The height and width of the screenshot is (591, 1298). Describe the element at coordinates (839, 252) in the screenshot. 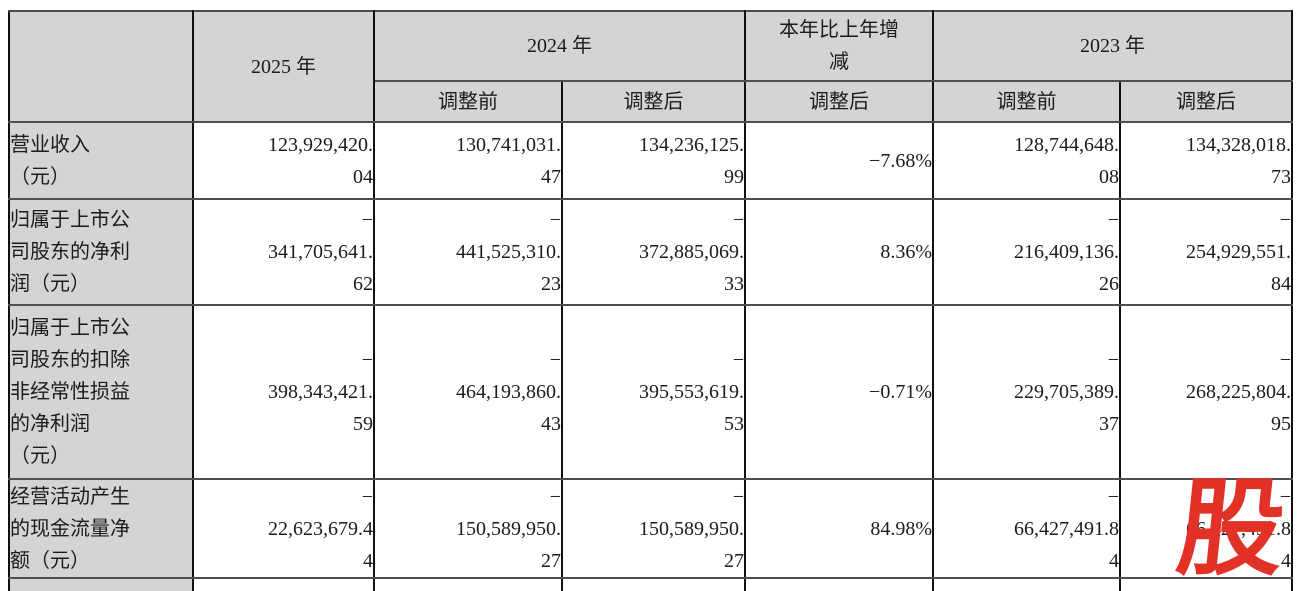

I see `cell-net-profit-change: 8.36%` at that location.